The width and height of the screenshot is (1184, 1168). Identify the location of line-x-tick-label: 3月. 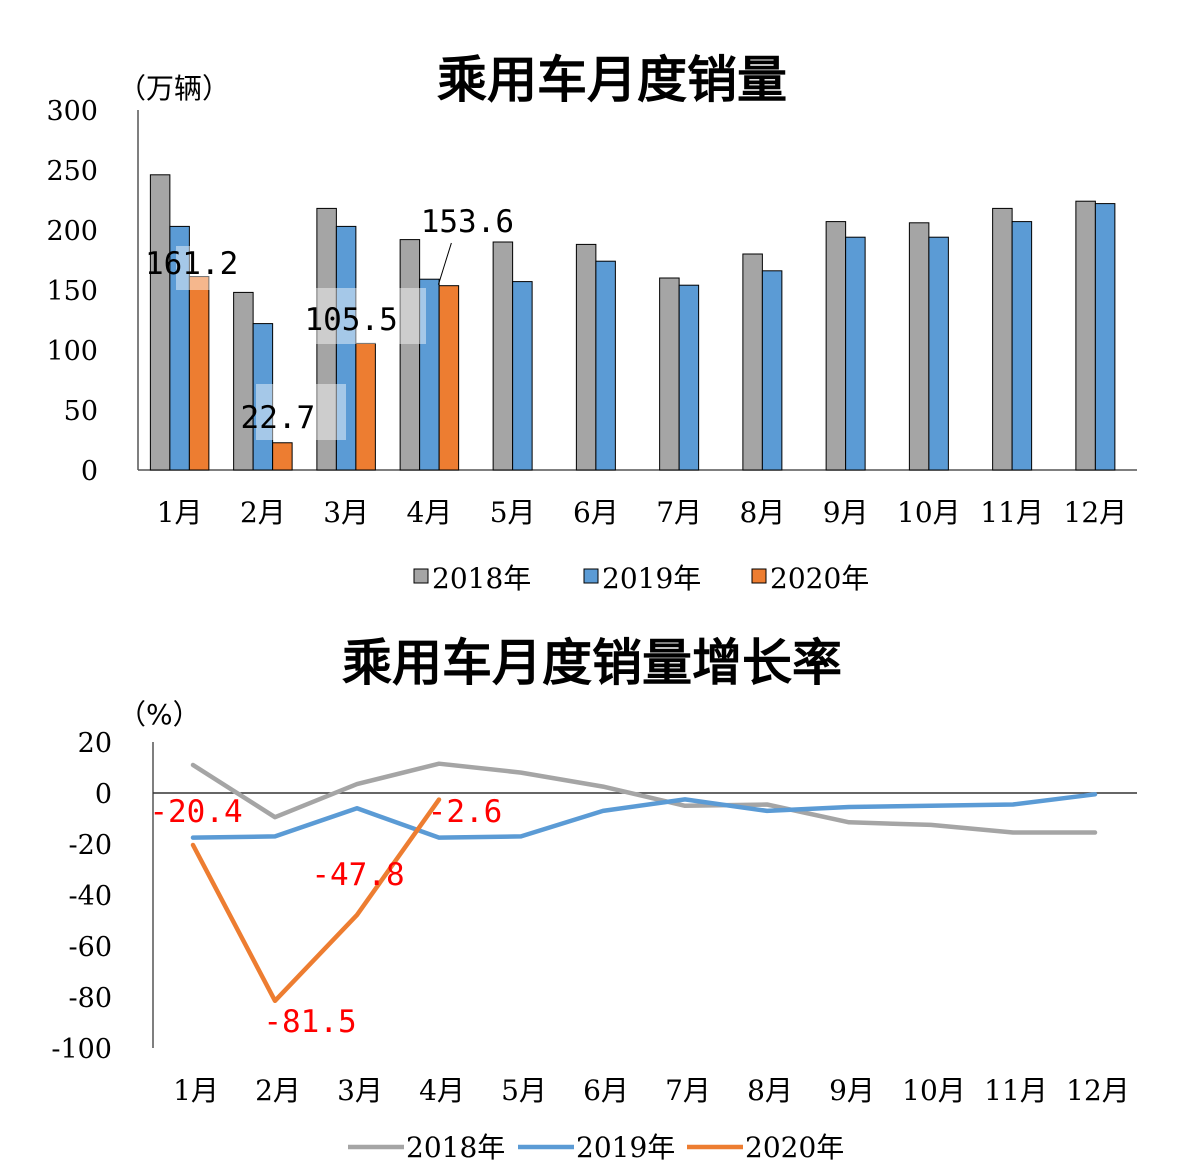
(360, 1090).